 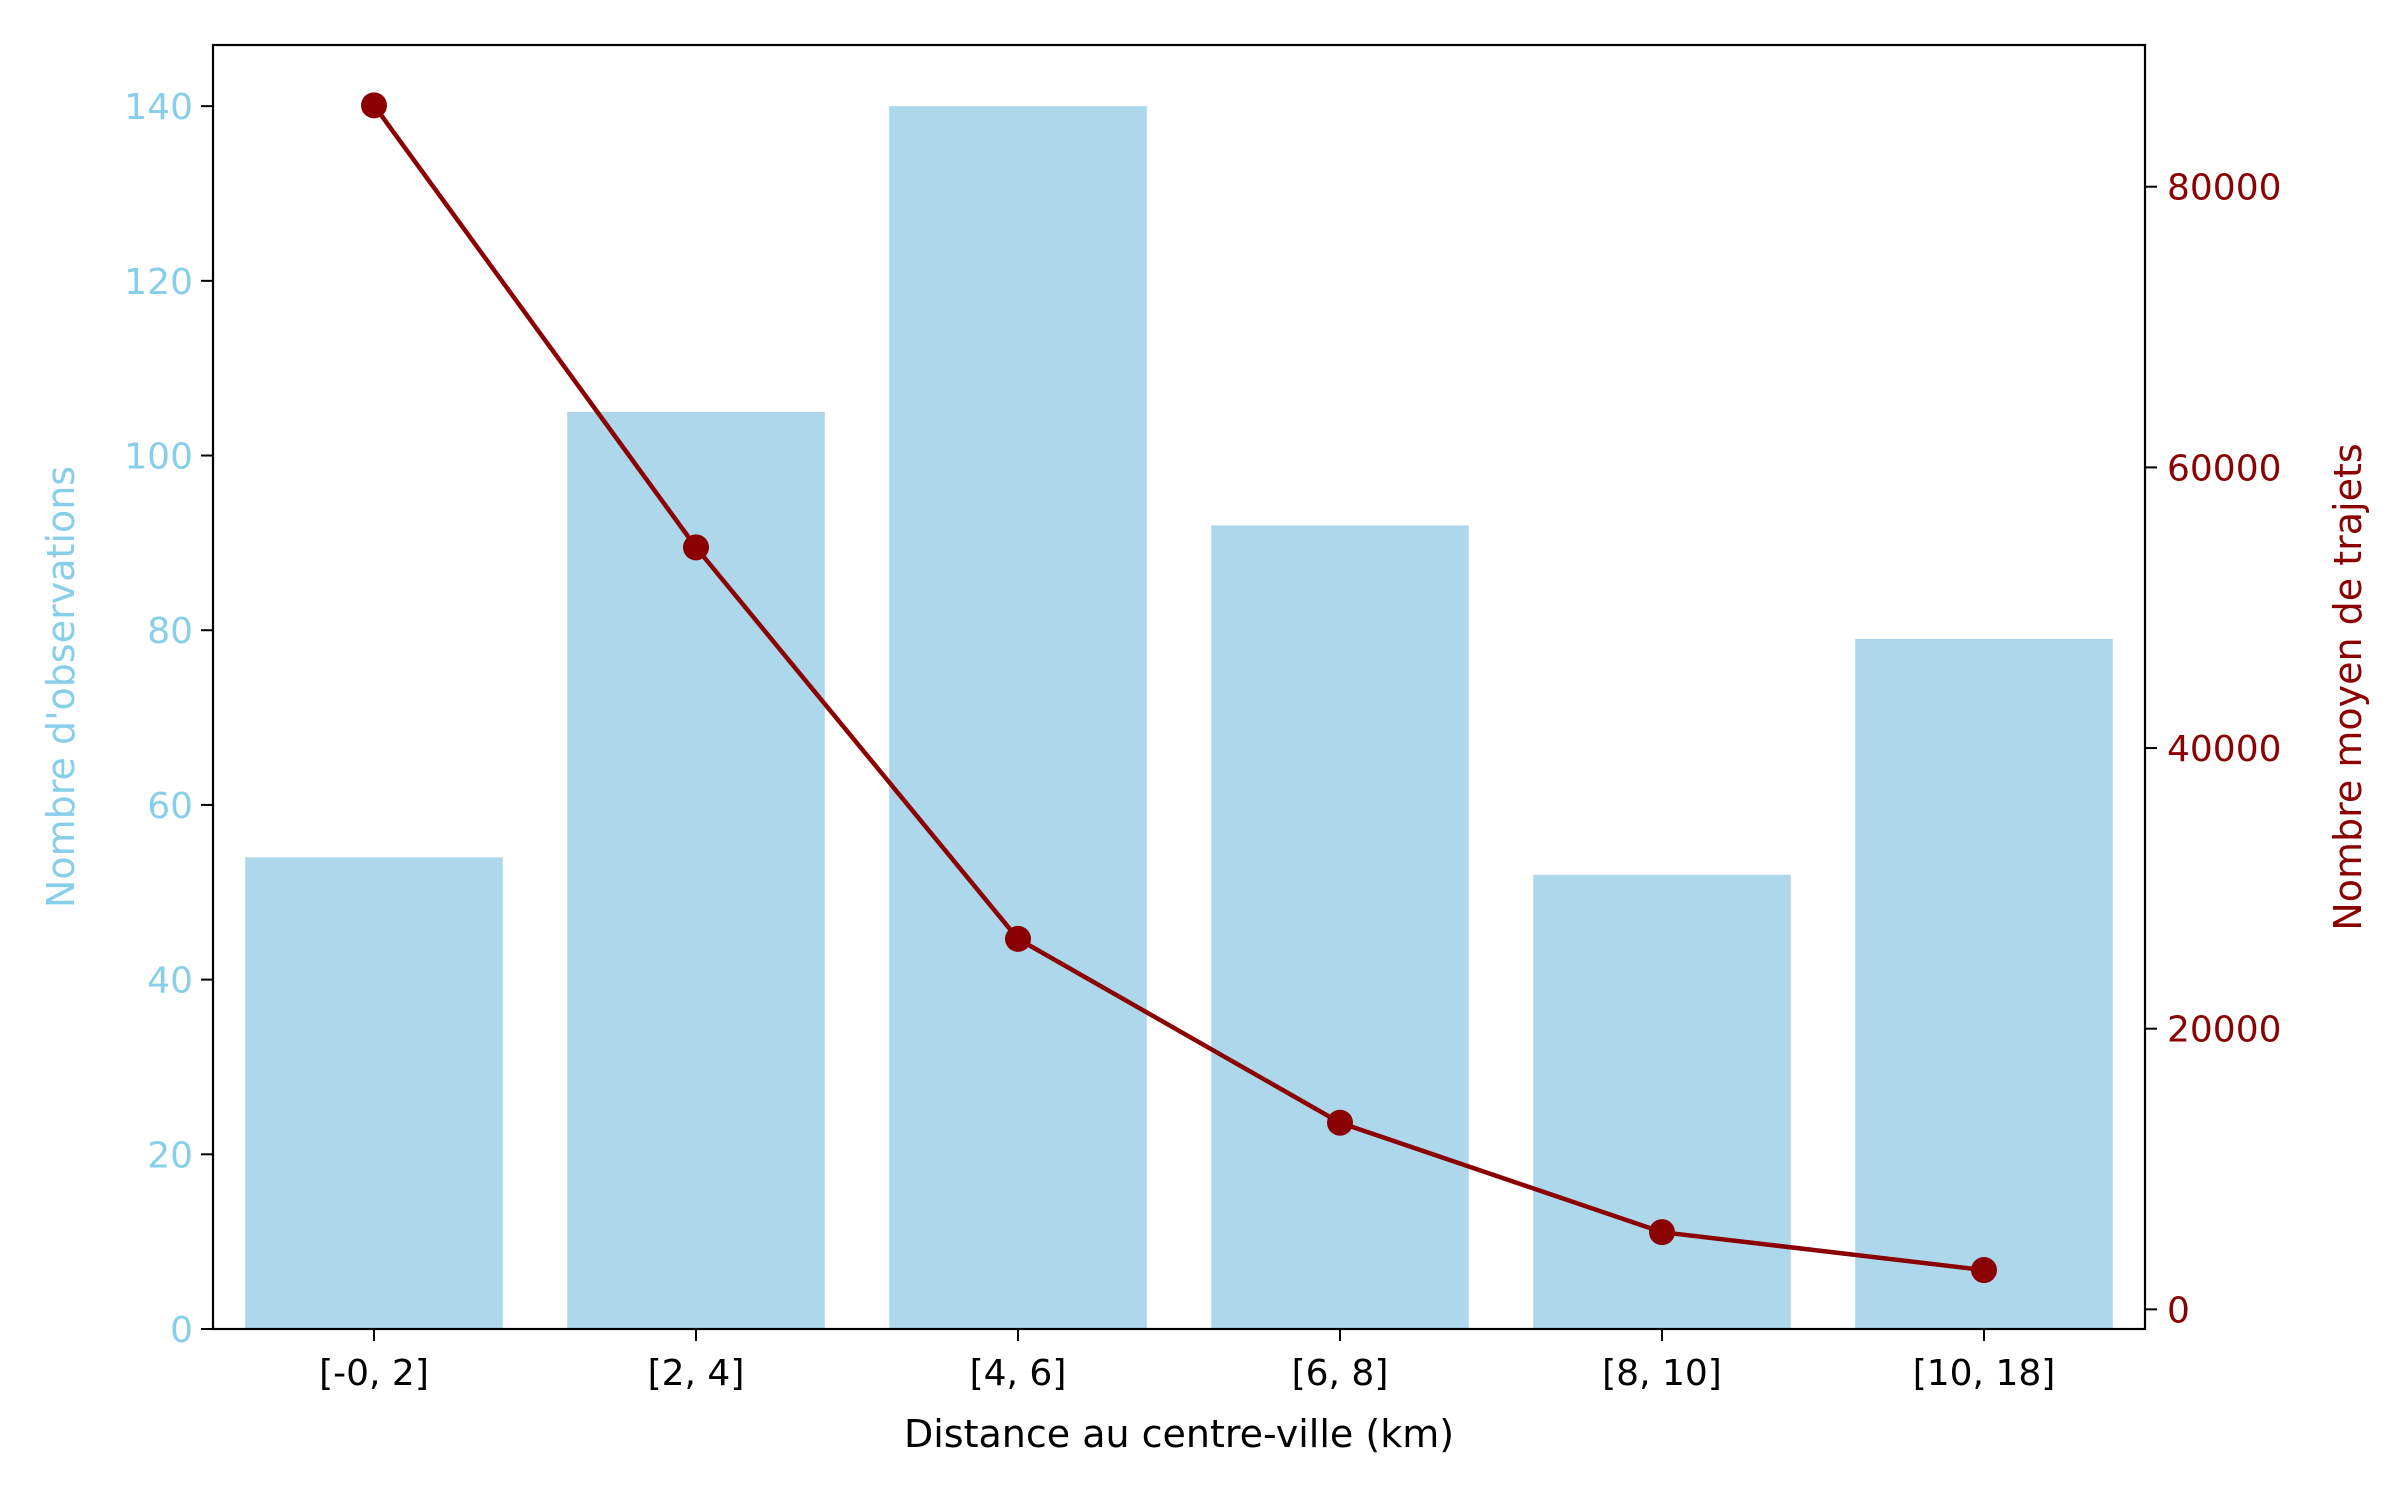 What do you see at coordinates (696, 1373) in the screenshot?
I see `x-tick-label: [2, 4]` at bounding box center [696, 1373].